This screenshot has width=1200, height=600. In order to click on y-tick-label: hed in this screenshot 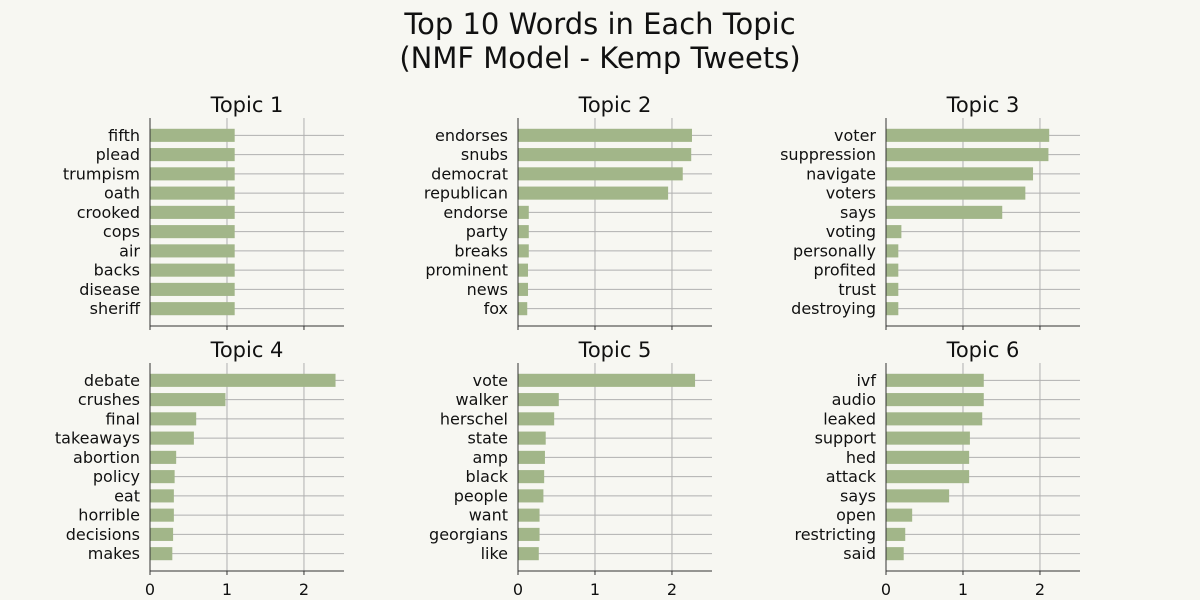, I will do `click(861, 457)`.